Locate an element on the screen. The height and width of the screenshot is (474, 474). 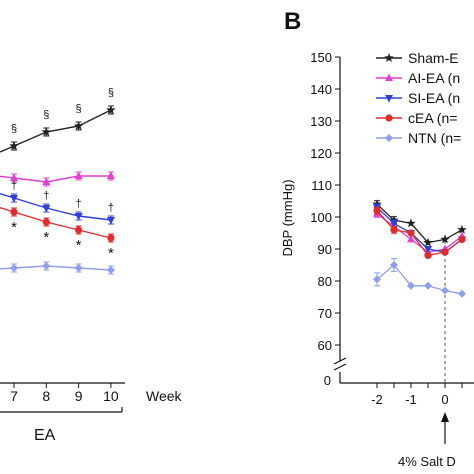
panel-b-annotation: 4% Salt D is located at coordinates (427, 461).